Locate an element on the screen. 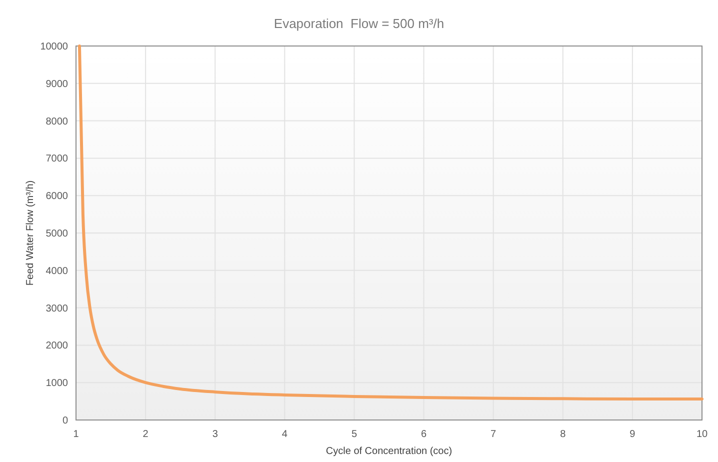 Image resolution: width=718 pixels, height=462 pixels. y-tick-label: 8000 is located at coordinates (57, 122).